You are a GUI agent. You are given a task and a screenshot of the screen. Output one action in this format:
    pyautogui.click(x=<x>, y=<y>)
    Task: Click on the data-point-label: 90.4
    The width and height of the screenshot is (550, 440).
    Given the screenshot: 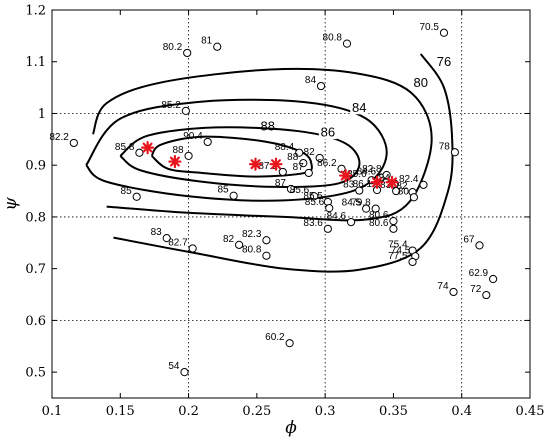 What is the action you would take?
    pyautogui.click(x=193, y=136)
    